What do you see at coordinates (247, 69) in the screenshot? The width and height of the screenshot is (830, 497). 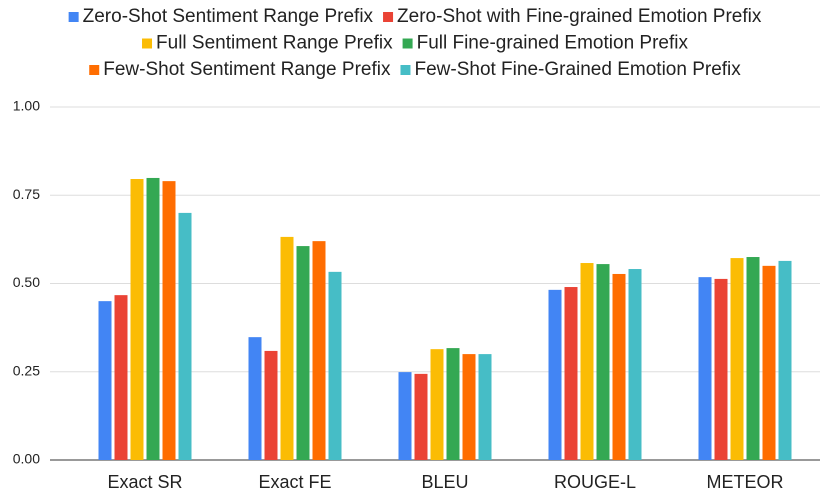 I see `legend-label: Few-Shot Sentiment Range Prefix` at bounding box center [247, 69].